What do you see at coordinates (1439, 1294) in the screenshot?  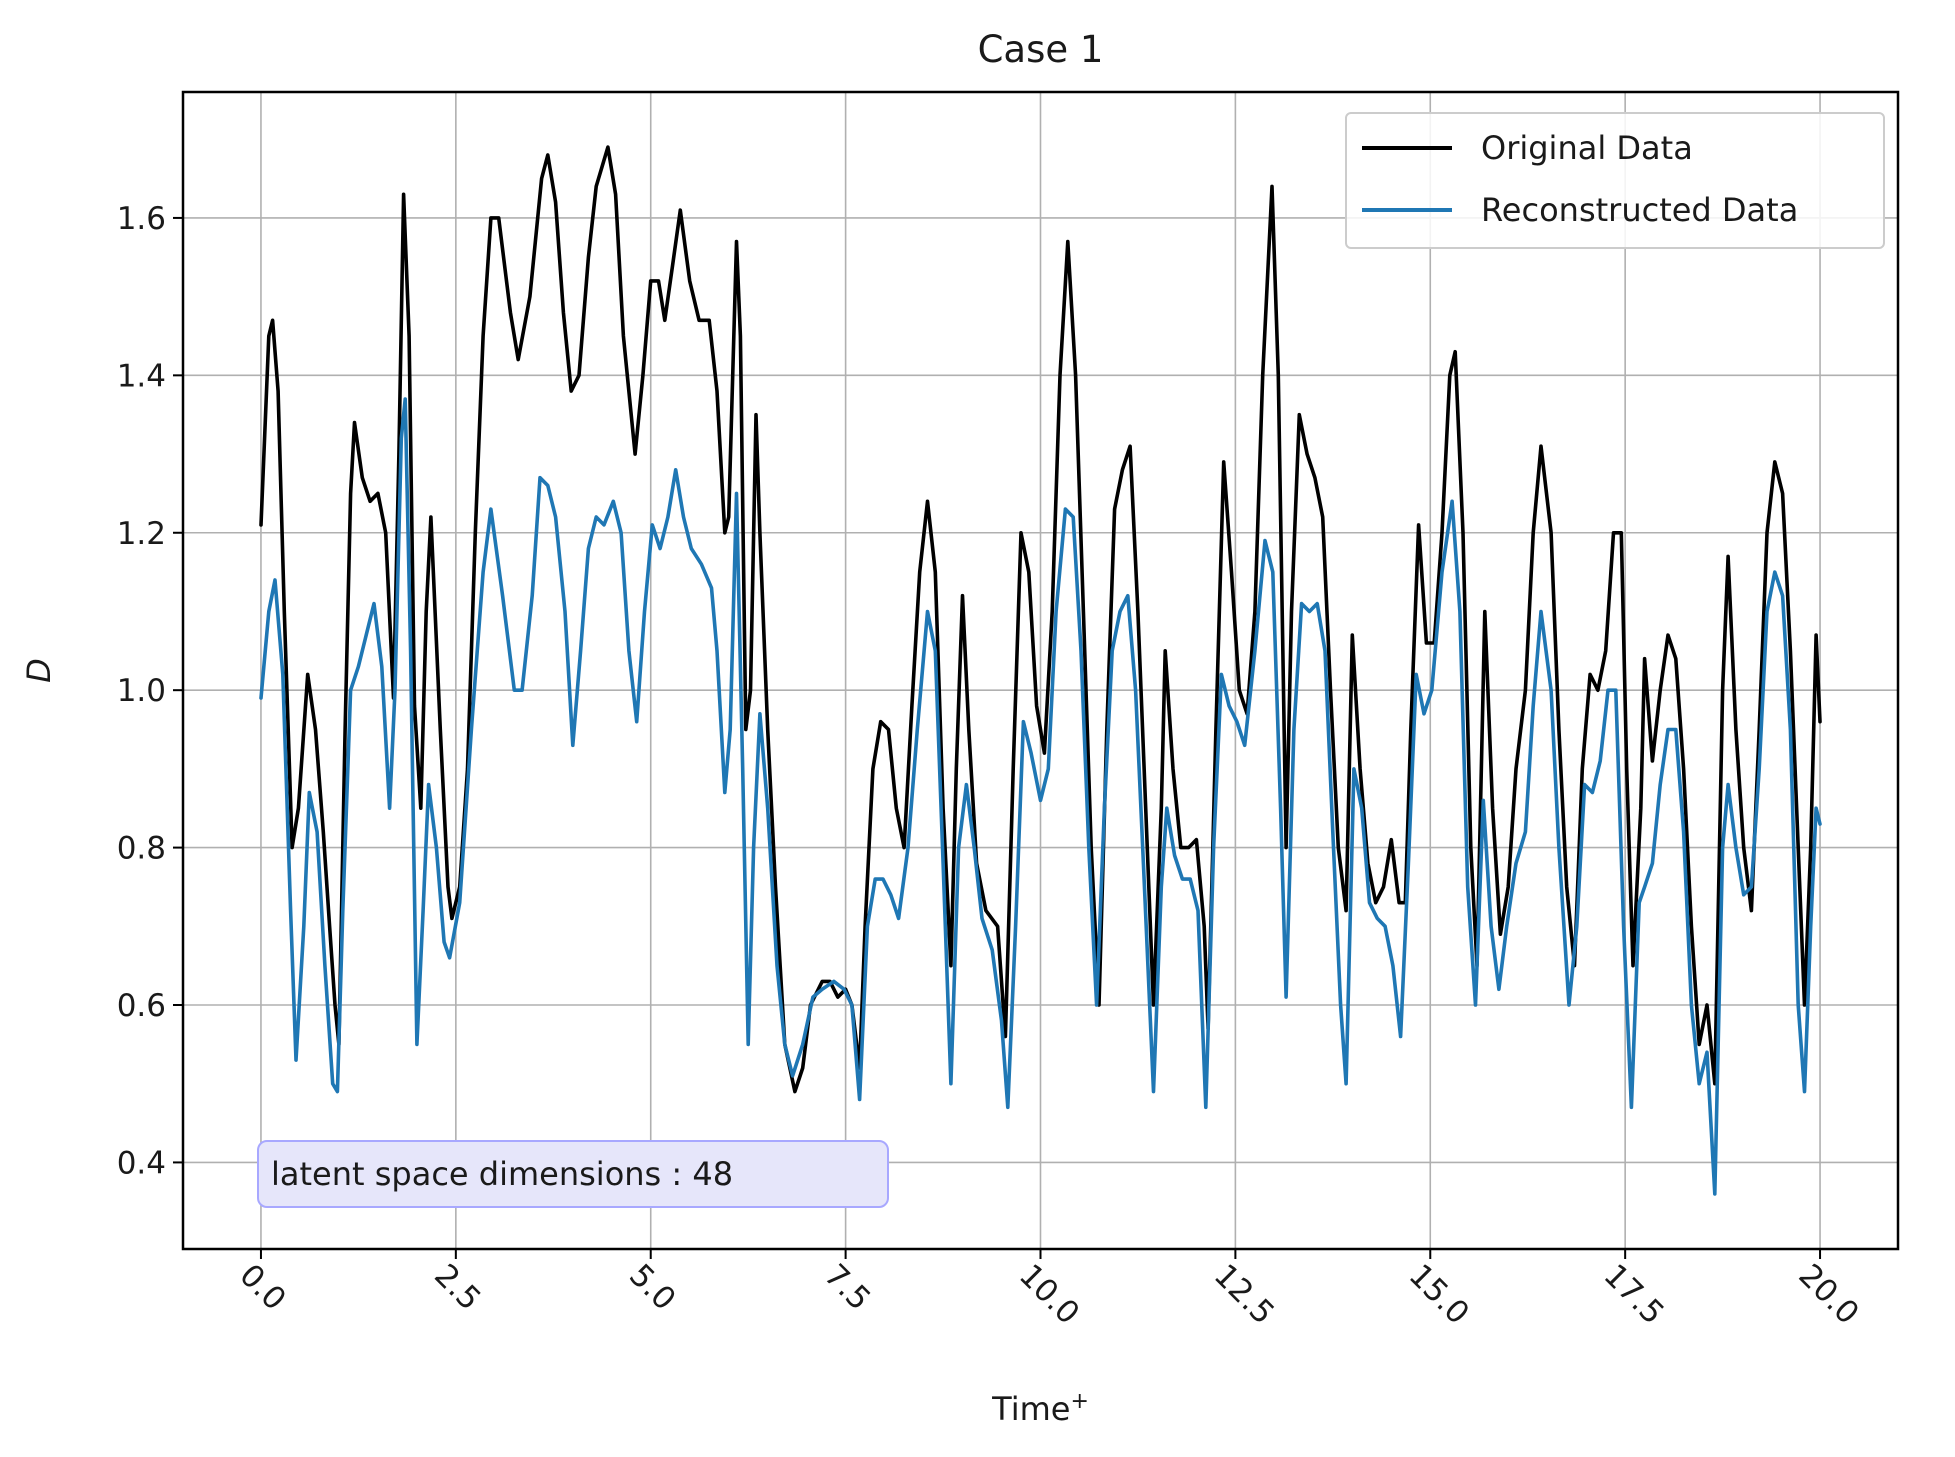 I see `x-tick-label: 15.0` at bounding box center [1439, 1294].